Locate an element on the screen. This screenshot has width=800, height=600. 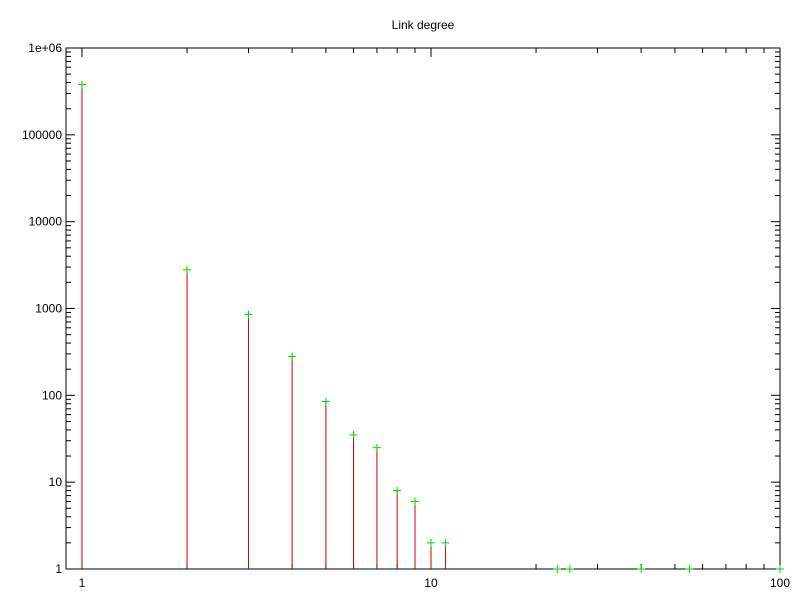
y-tick-label: 10000 is located at coordinates (46, 222).